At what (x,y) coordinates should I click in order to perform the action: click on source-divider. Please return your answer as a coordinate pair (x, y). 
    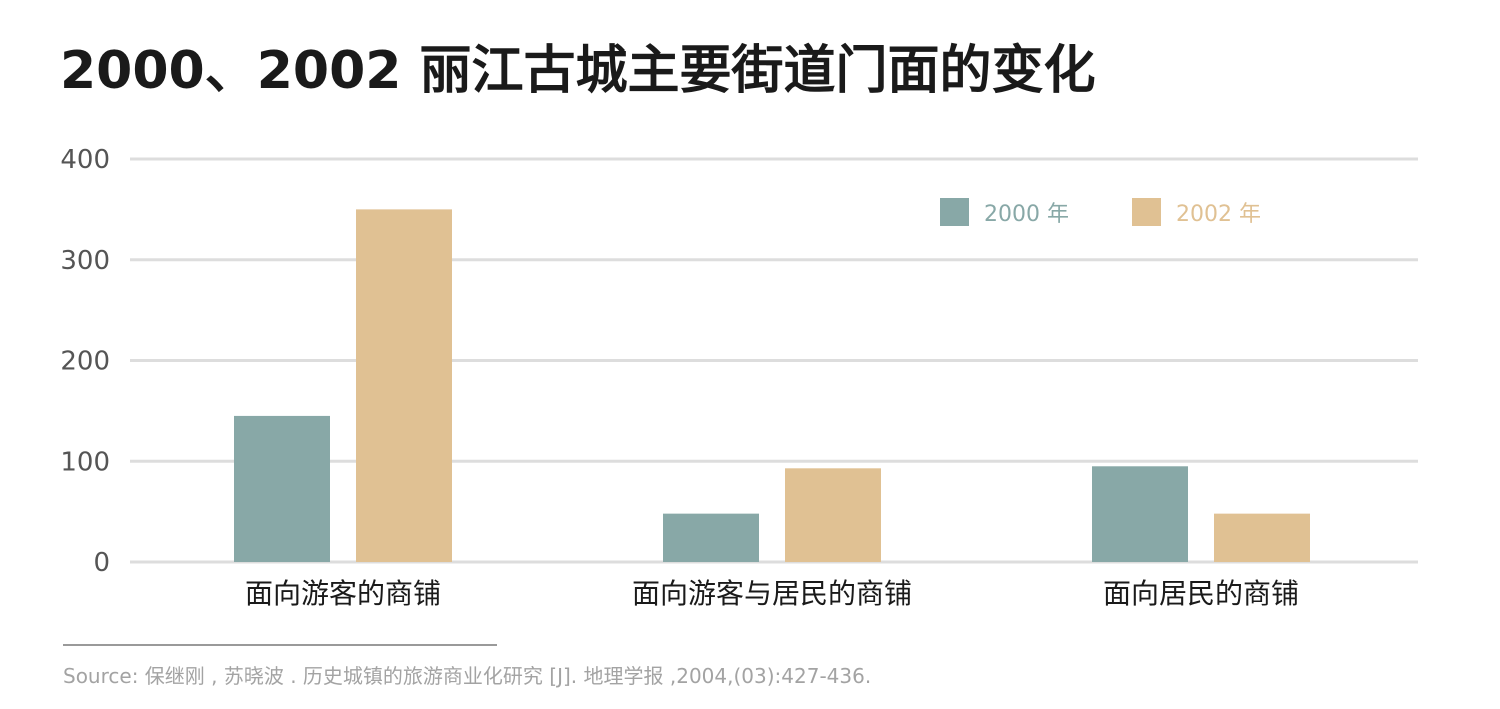
    Looking at the image, I should click on (280, 645).